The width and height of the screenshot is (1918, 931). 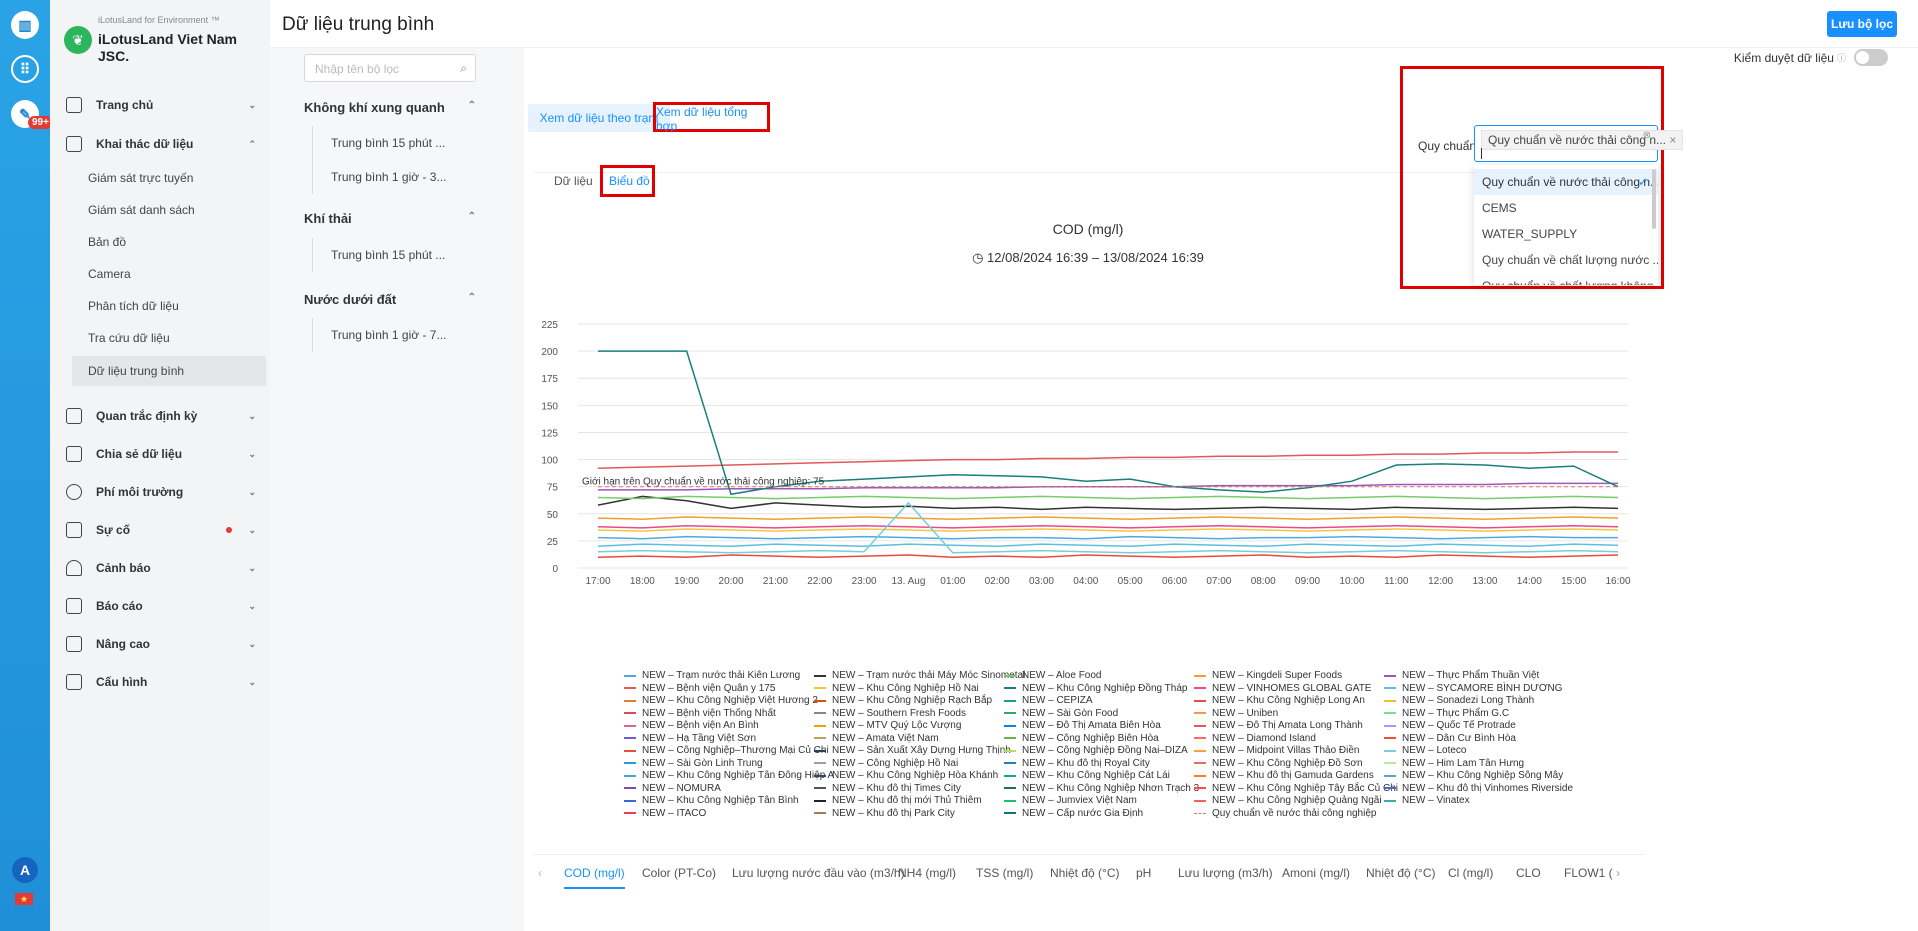 What do you see at coordinates (1566, 182) in the screenshot?
I see `standard-option: Quy chuẩn về nước thải công n... ✓` at bounding box center [1566, 182].